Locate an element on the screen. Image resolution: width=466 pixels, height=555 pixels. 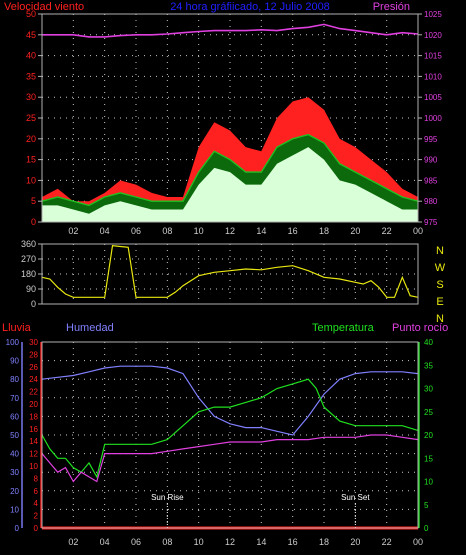
wind-panel-x-tick-label: 14 is located at coordinates (261, 231).